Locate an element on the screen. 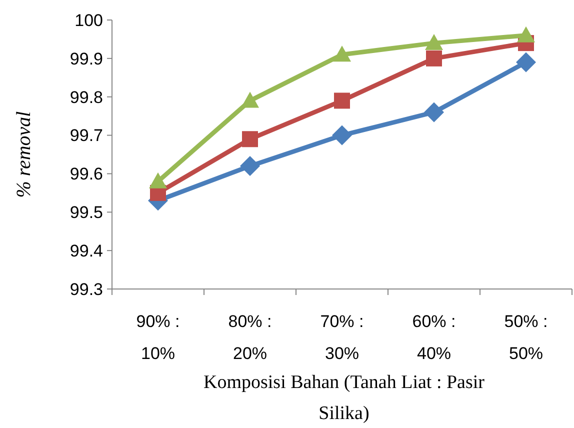 Image resolution: width=574 pixels, height=428 pixels. x-tick-label: 90% : 10% is located at coordinates (158, 337).